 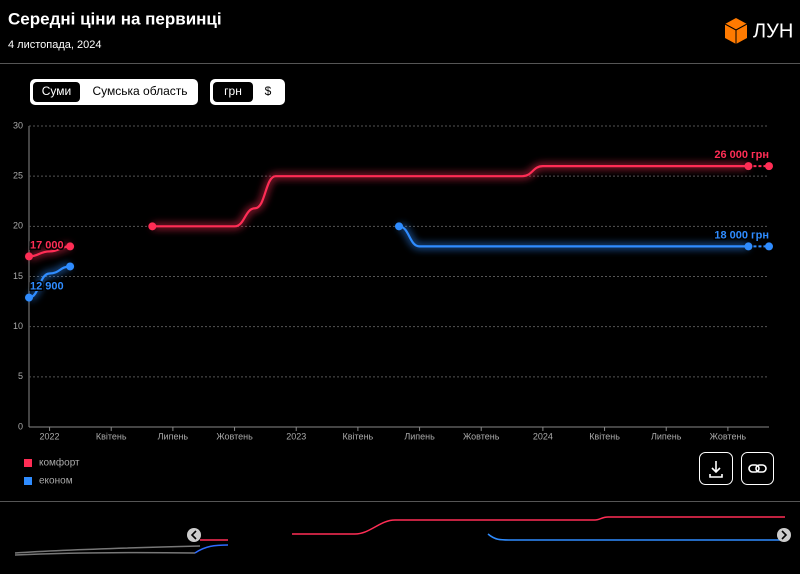 What do you see at coordinates (402, 536) in the screenshot?
I see `navigator` at bounding box center [402, 536].